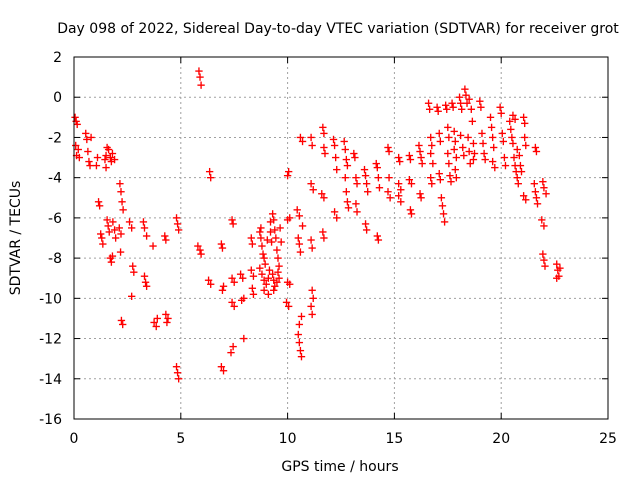  I want to click on y-axis-label: SDTVAR / TECUs, so click(16, 238).